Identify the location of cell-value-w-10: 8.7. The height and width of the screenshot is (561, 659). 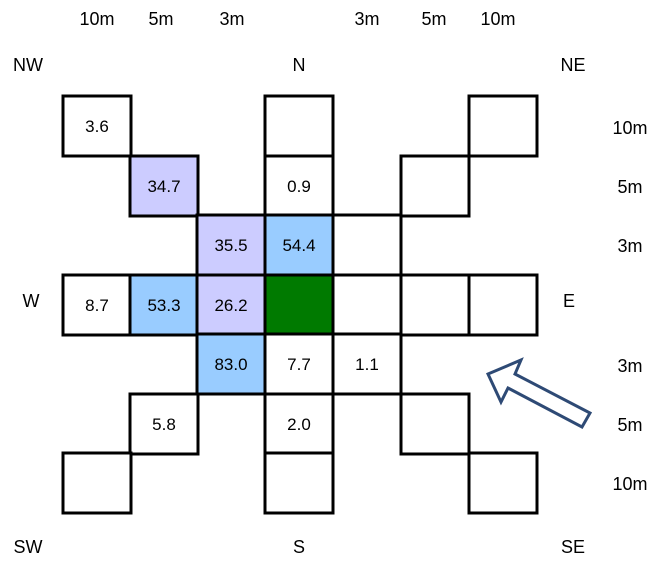
(97, 305).